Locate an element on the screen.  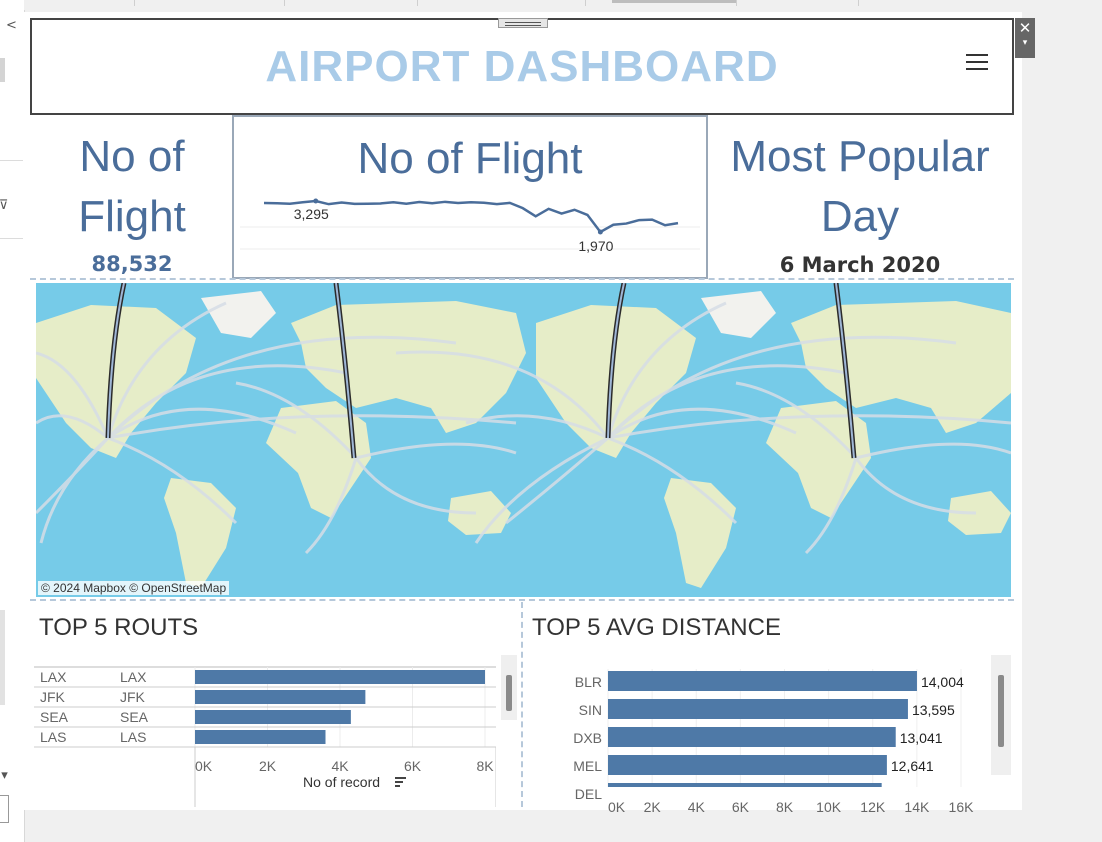
filter-icon: ⊽ is located at coordinates (4, 205).